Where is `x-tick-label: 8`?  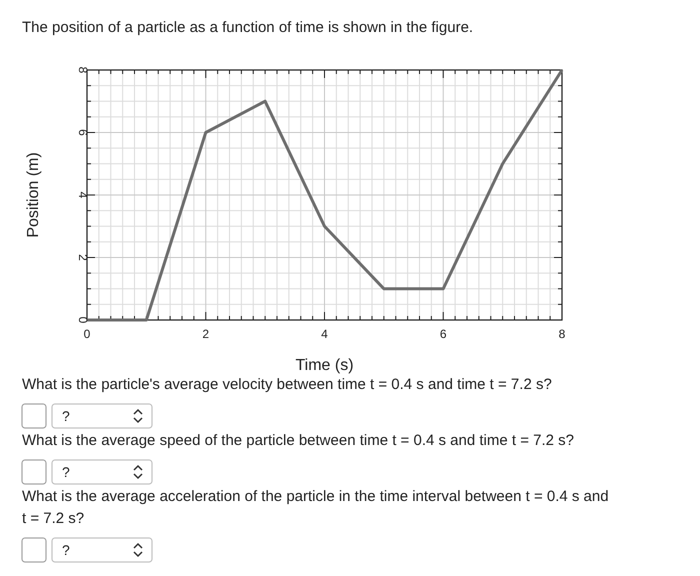
x-tick-label: 8 is located at coordinates (562, 334).